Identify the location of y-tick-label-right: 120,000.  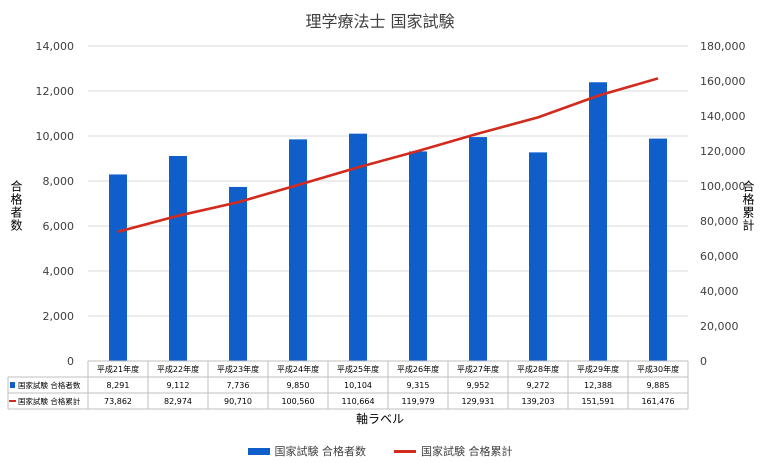
(723, 151).